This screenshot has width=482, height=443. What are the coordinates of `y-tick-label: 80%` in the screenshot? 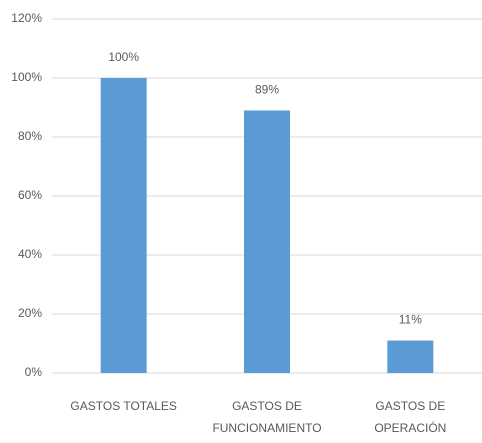 It's located at (30, 136).